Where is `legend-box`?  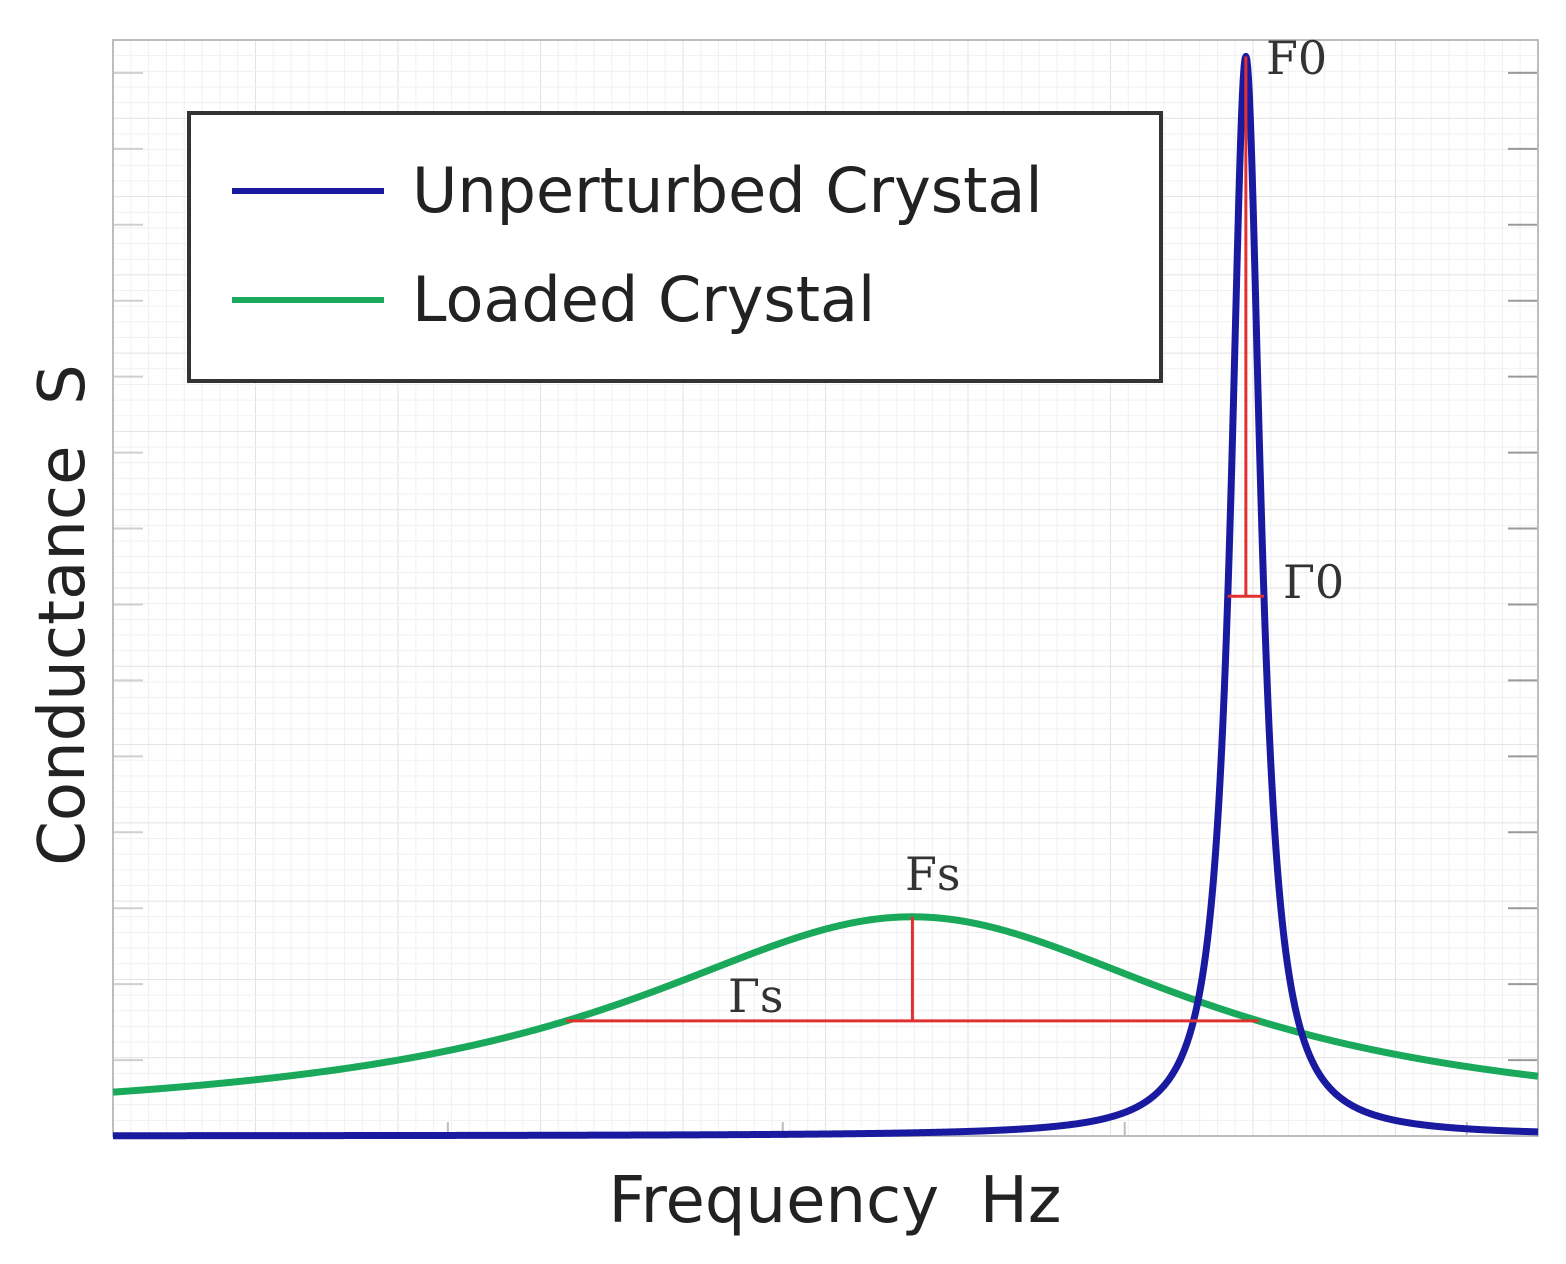 legend-box is located at coordinates (675, 247).